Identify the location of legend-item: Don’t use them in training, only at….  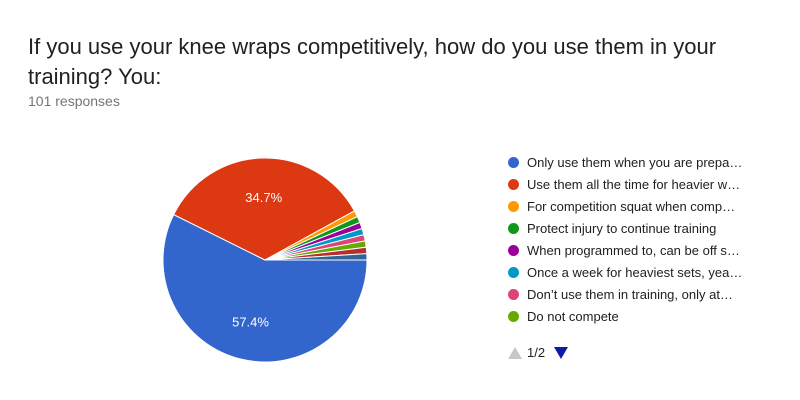
(625, 294).